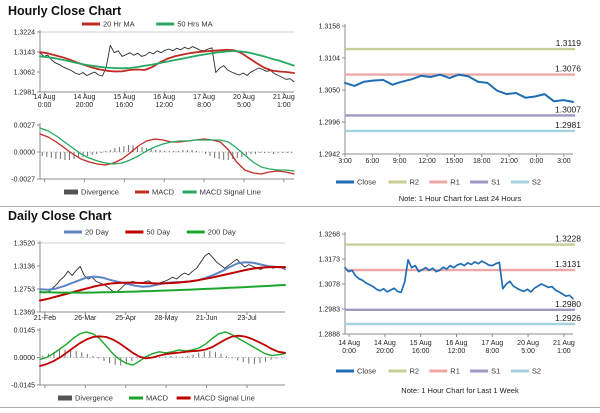 Image resolution: width=600 pixels, height=413 pixels. Describe the element at coordinates (65, 398) in the screenshot. I see `divergence-swatch` at that location.